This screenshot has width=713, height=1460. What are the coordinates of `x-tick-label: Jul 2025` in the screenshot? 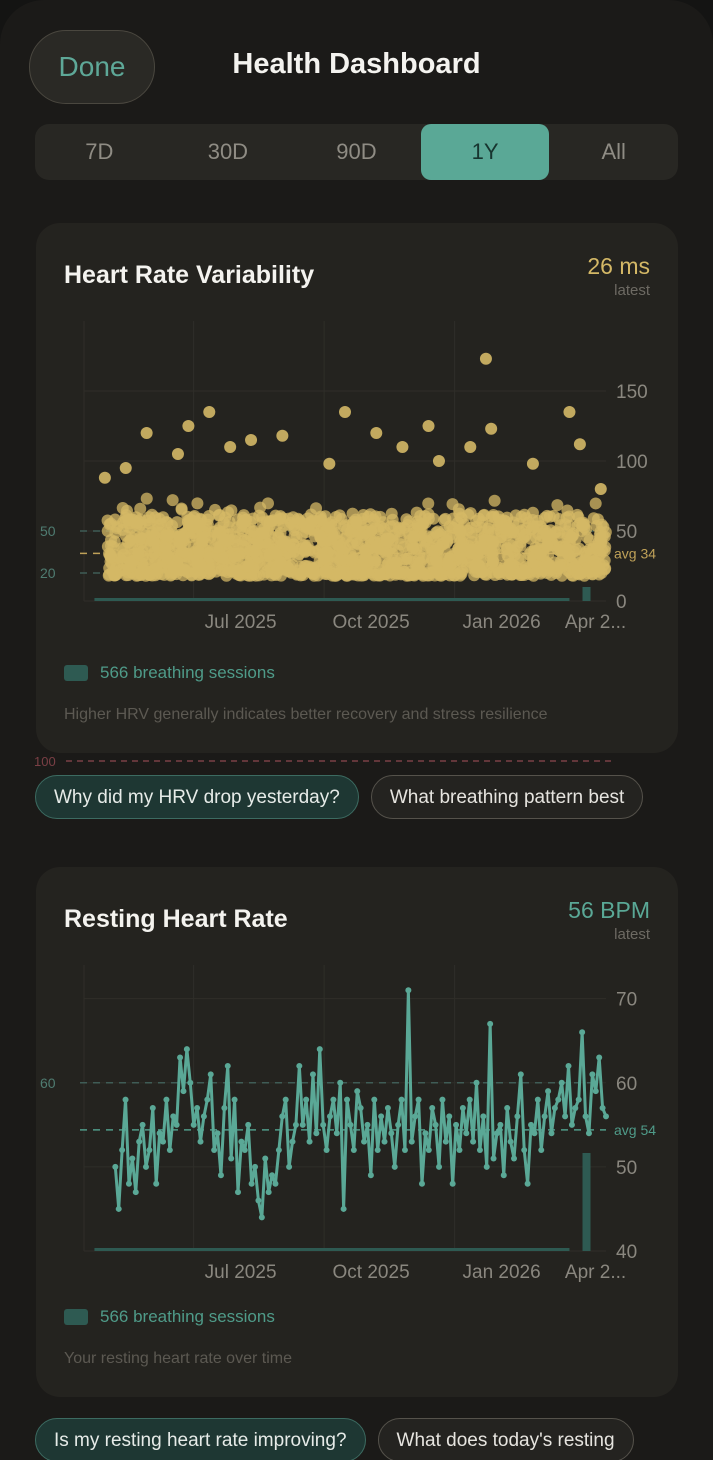 It's located at (241, 1272).